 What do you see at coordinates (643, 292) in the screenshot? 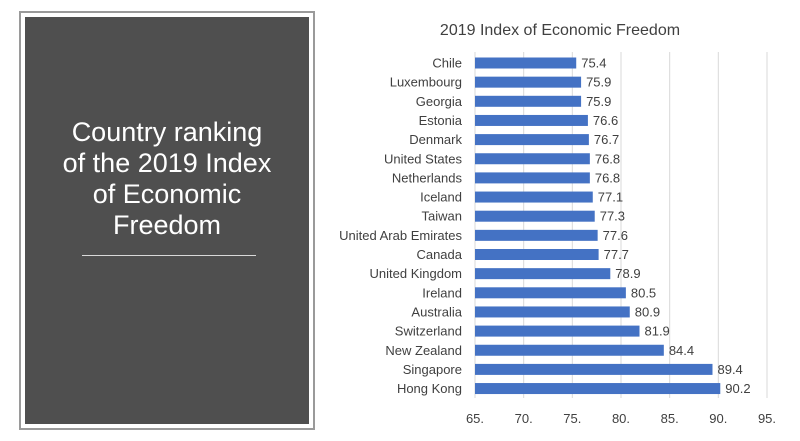
I see `data-label: 80.5` at bounding box center [643, 292].